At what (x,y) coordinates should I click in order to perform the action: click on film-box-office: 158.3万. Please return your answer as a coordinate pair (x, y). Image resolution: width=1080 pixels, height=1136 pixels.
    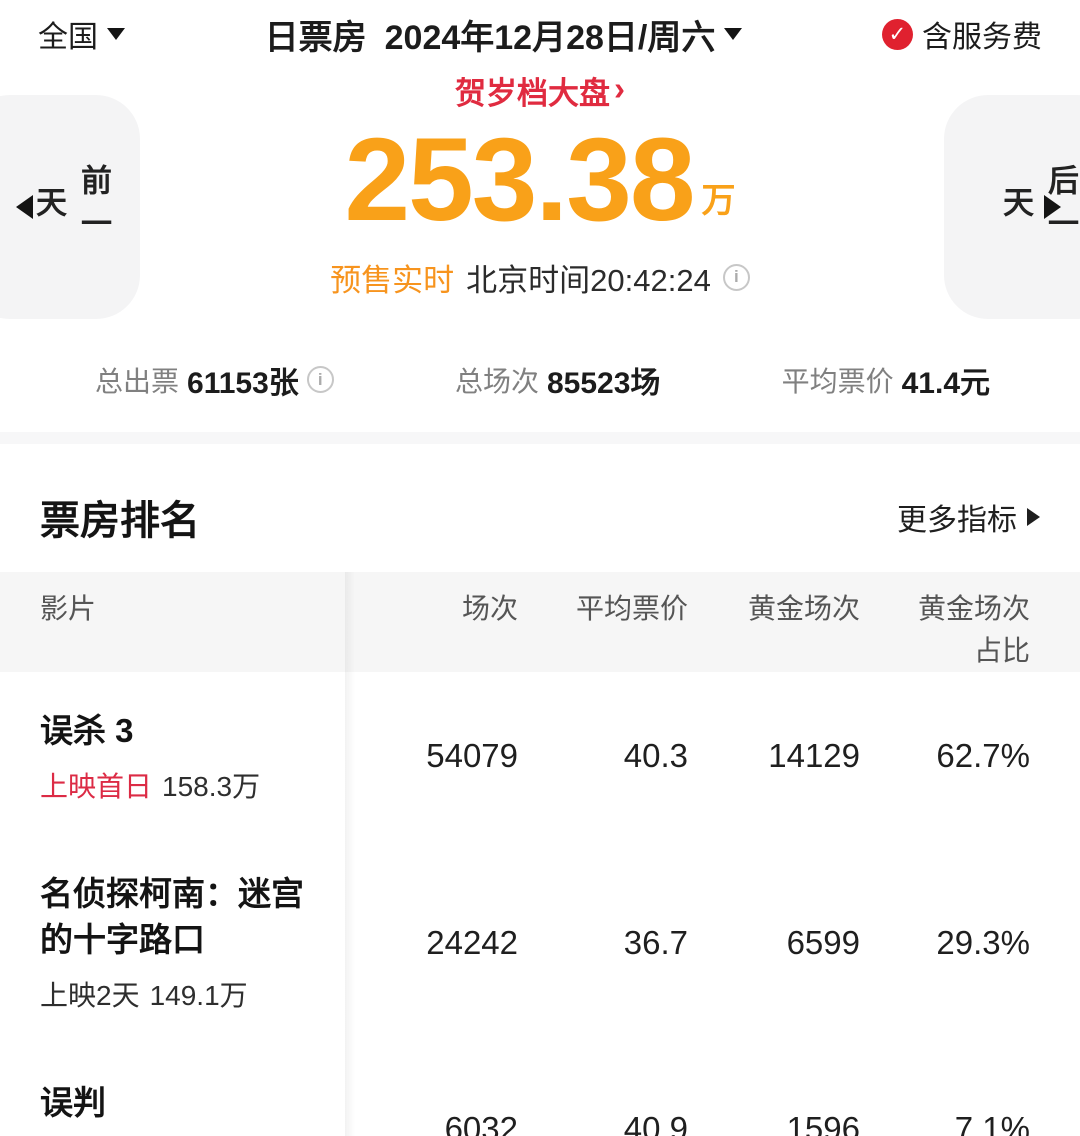
    Looking at the image, I should click on (211, 787).